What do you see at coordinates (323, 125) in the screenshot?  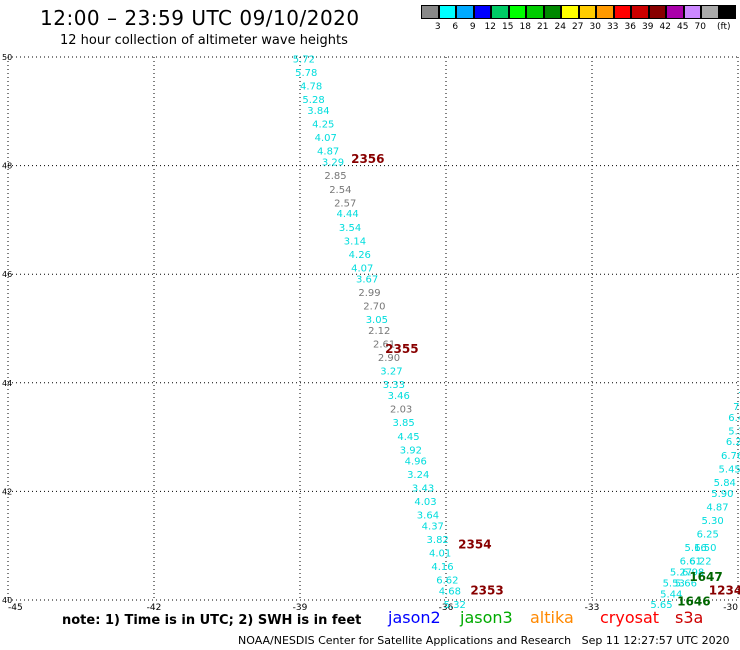 I see `wave-height-label: 4.25` at bounding box center [323, 125].